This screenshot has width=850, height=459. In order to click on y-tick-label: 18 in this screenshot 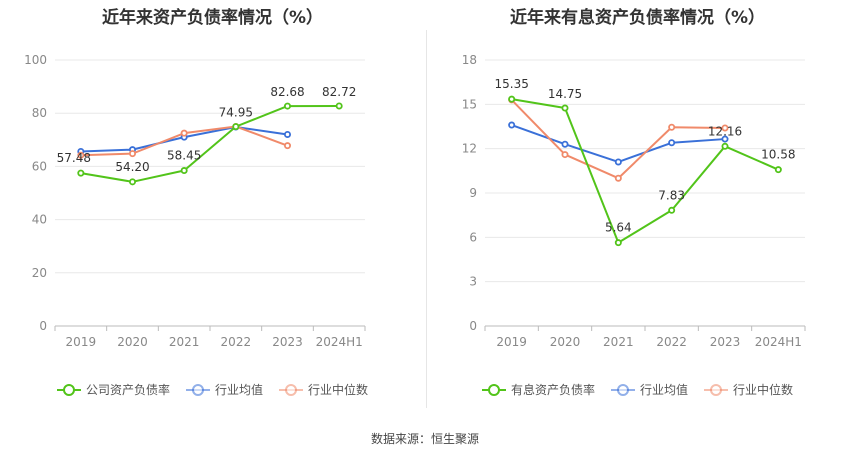, I will do `click(469, 60)`.